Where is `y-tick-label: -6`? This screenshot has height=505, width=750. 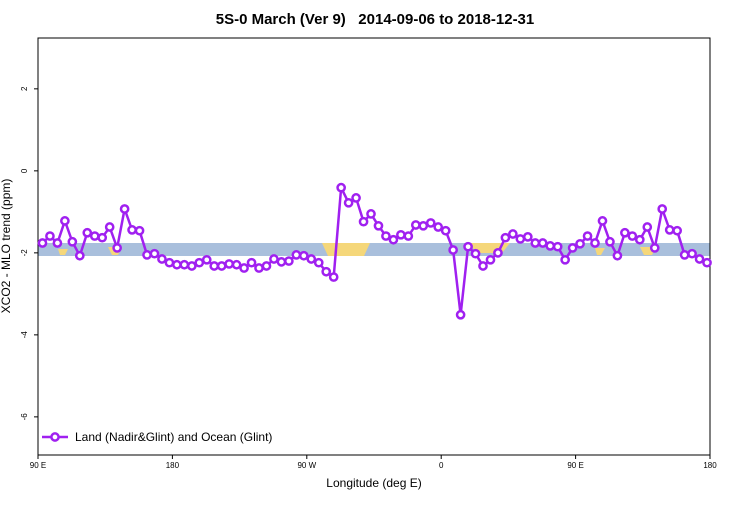
y-tick-label: -6 is located at coordinates (24, 417).